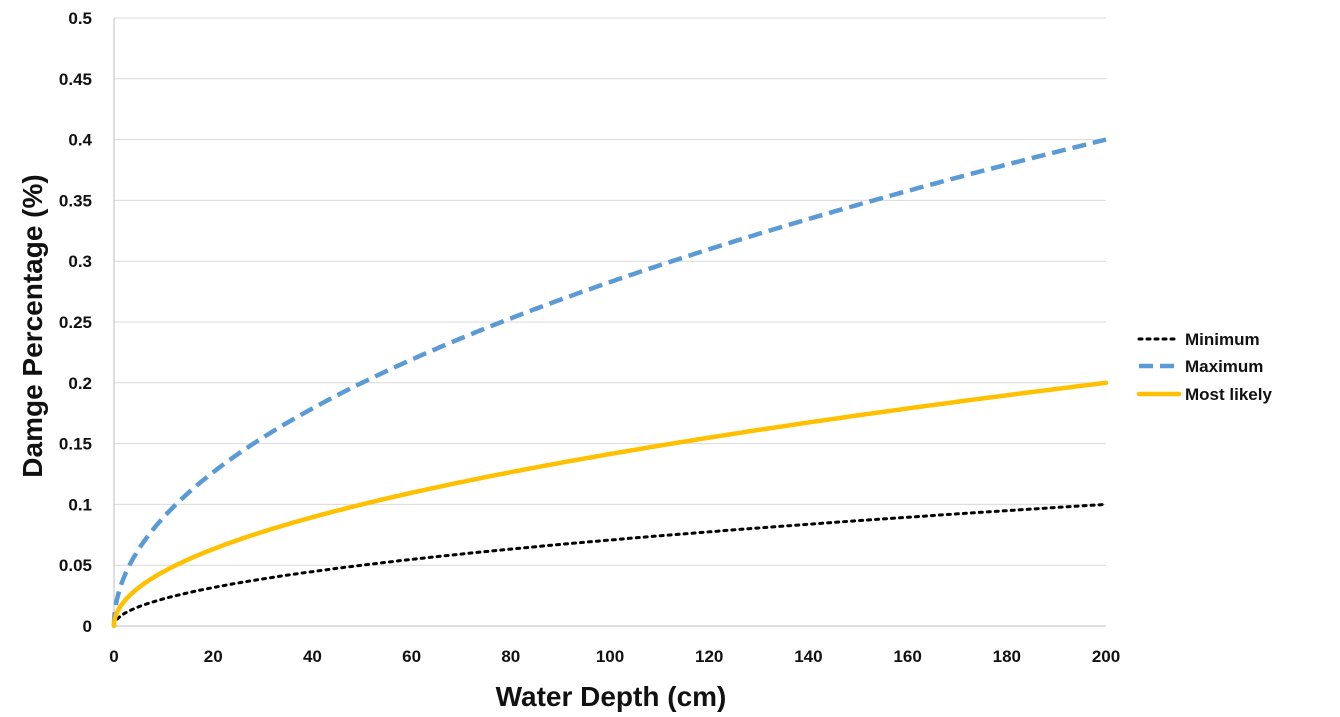  I want to click on y-tick-label: 0.45, so click(75, 79).